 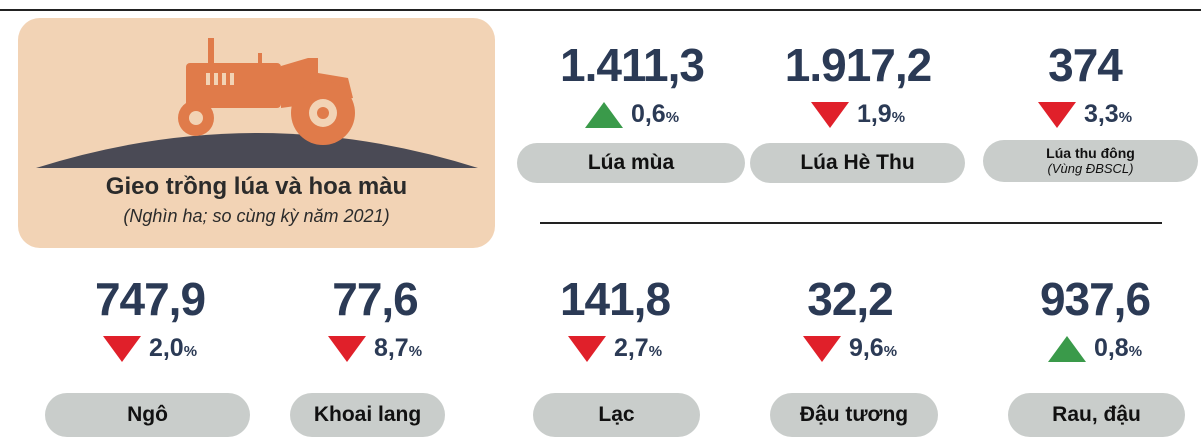 I want to click on label-pill: Lúa mùa, so click(x=631, y=163).